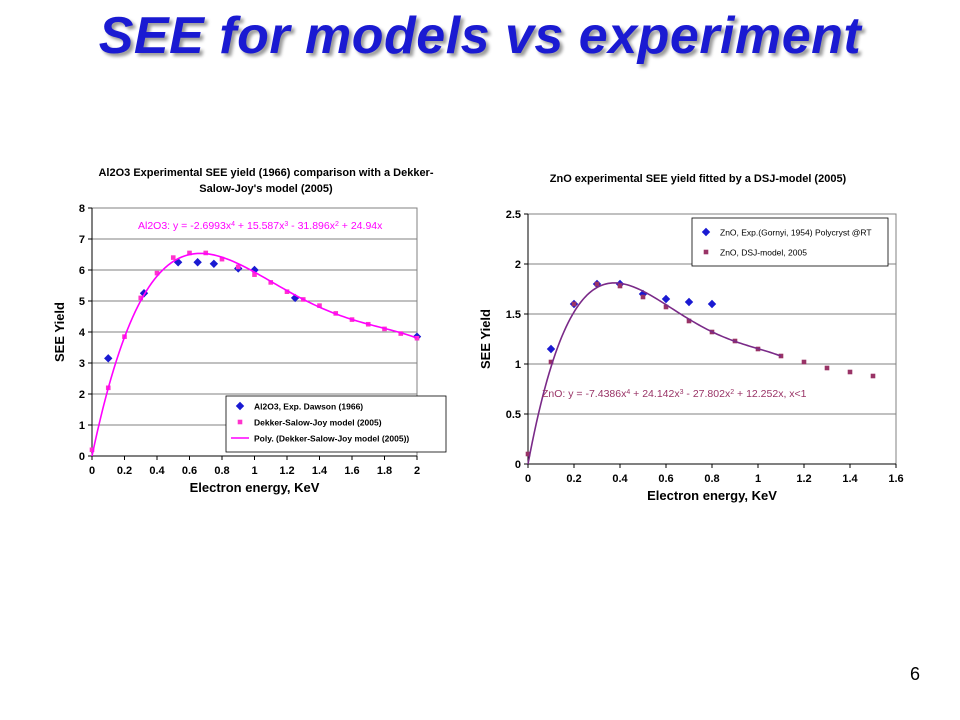 This screenshot has height=720, width=960. What do you see at coordinates (82, 209) in the screenshot?
I see `y-tick-label: 8` at bounding box center [82, 209].